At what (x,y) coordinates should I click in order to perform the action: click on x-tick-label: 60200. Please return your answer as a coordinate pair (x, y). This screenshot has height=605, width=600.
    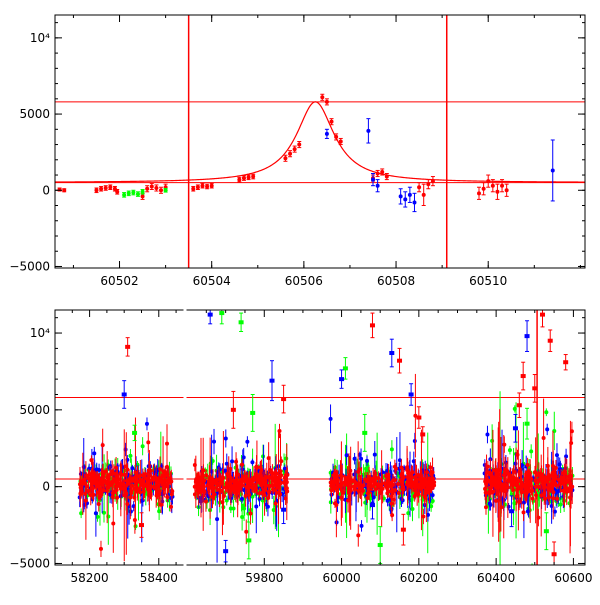
    Looking at the image, I should click on (419, 578).